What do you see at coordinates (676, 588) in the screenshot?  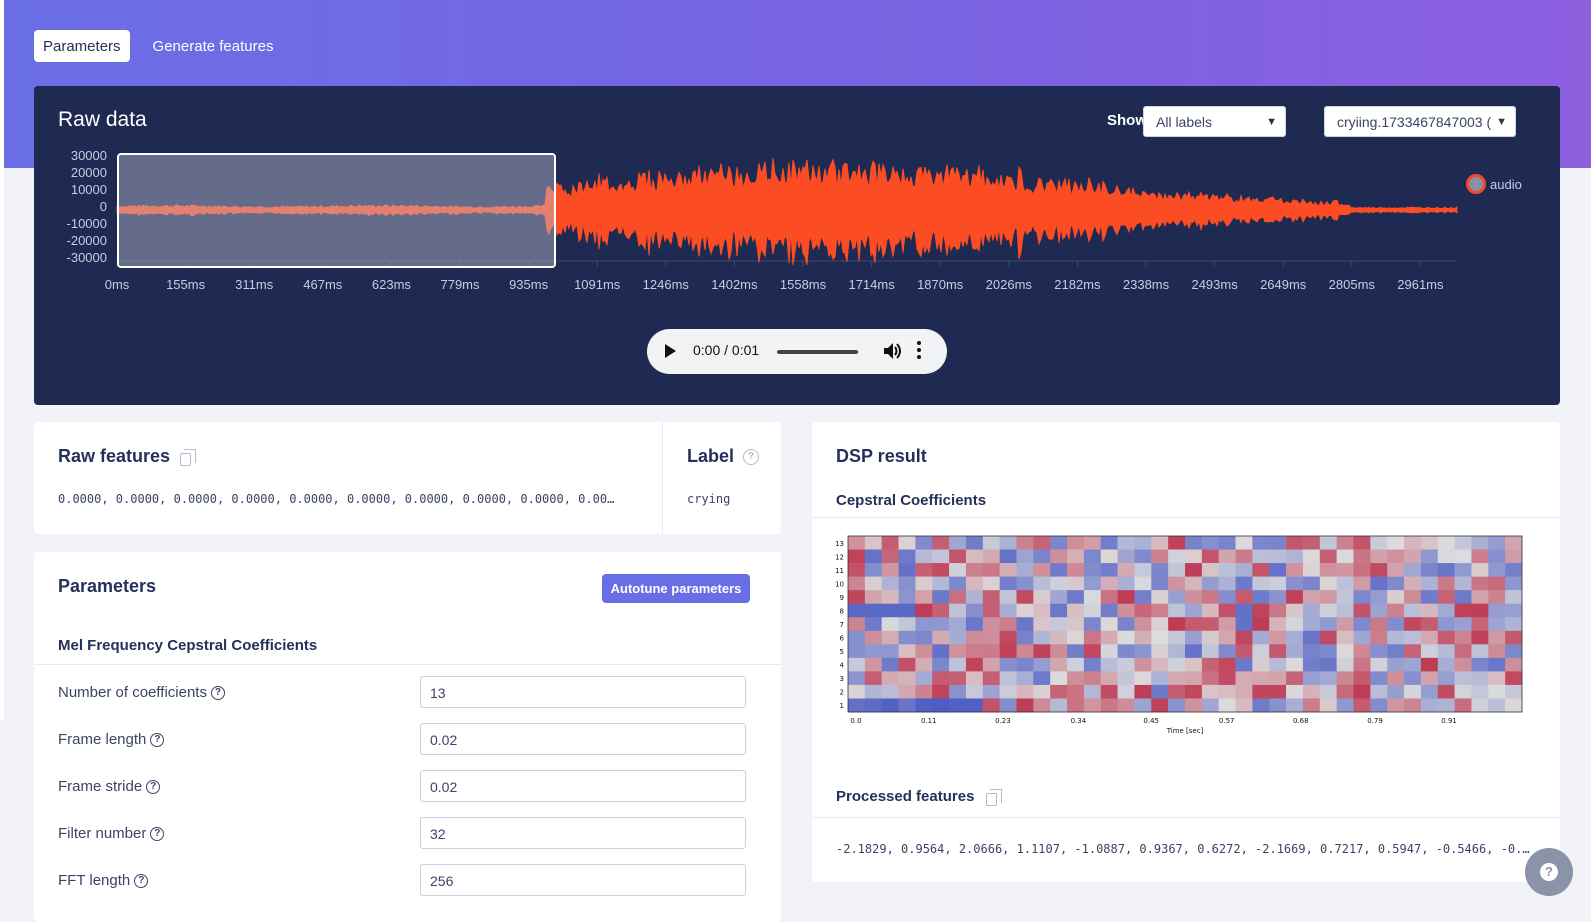 I see `autotune-parameters-button: Autotune parameters` at bounding box center [676, 588].